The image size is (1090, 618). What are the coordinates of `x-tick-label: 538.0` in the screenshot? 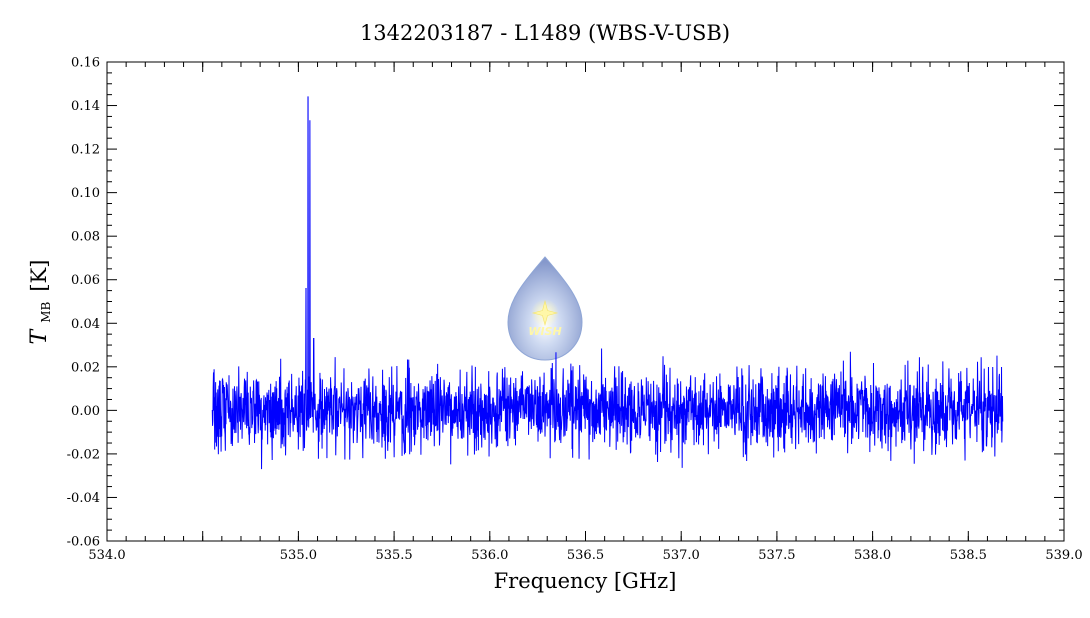 It's located at (872, 555).